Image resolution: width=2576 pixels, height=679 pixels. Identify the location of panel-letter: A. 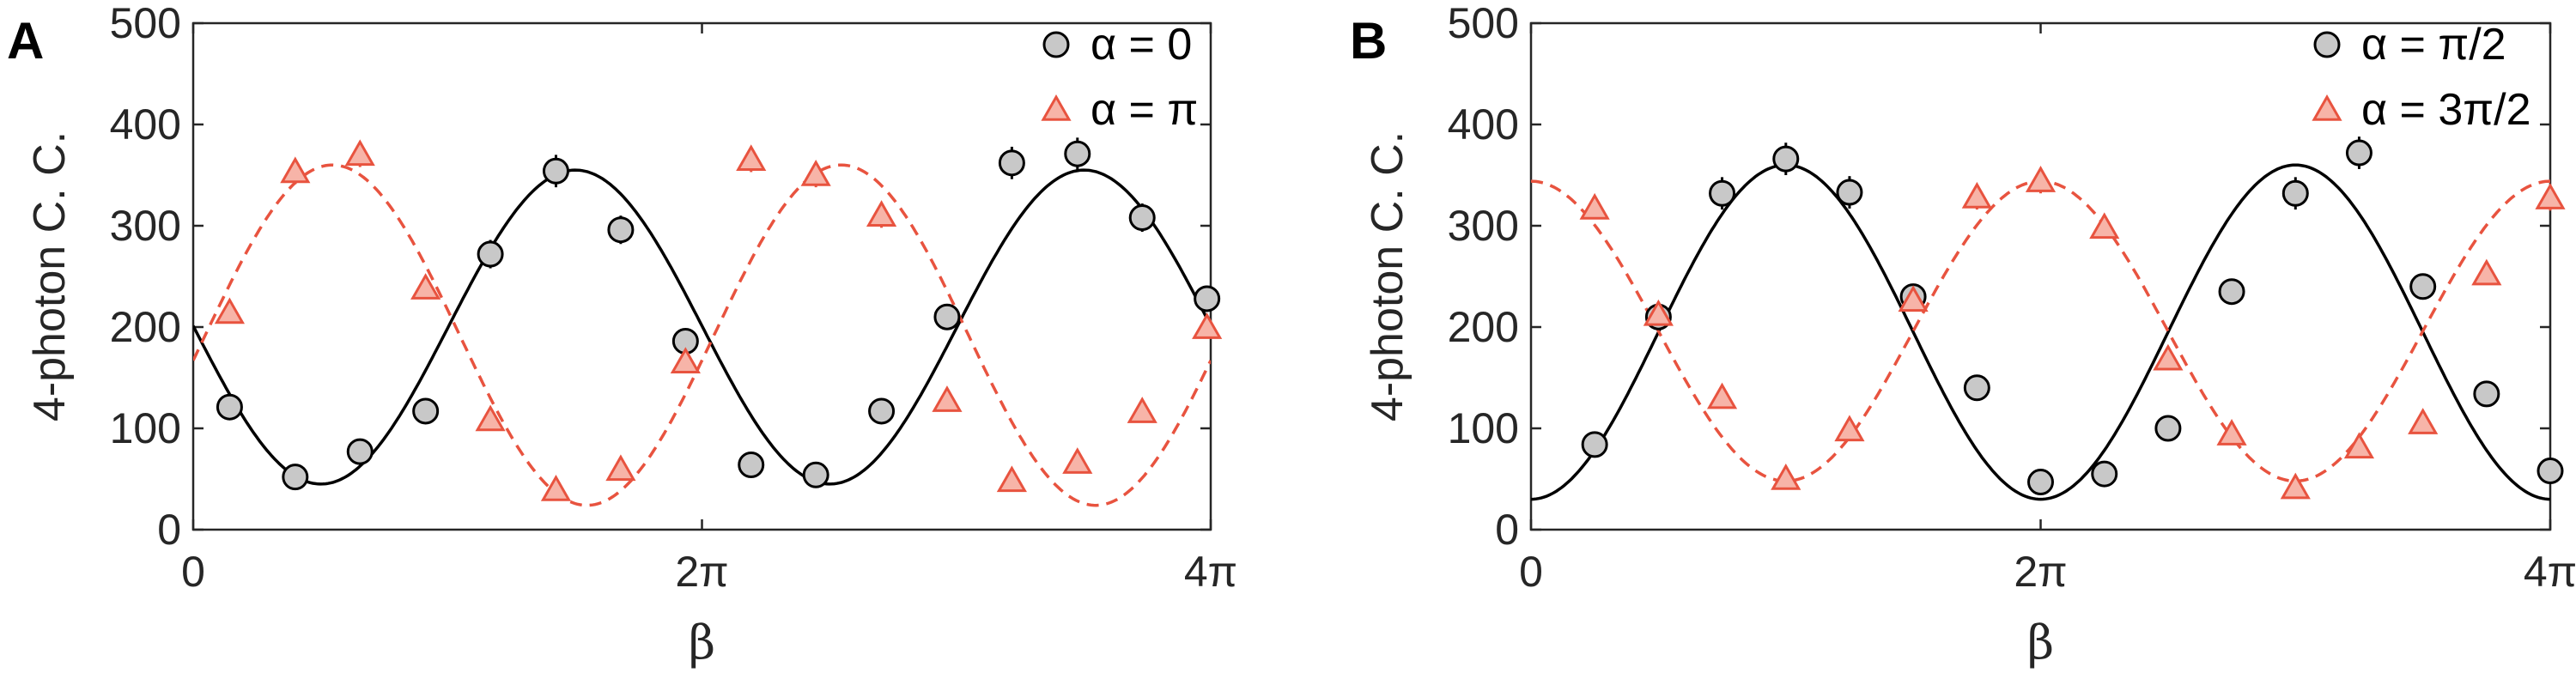
(25, 41).